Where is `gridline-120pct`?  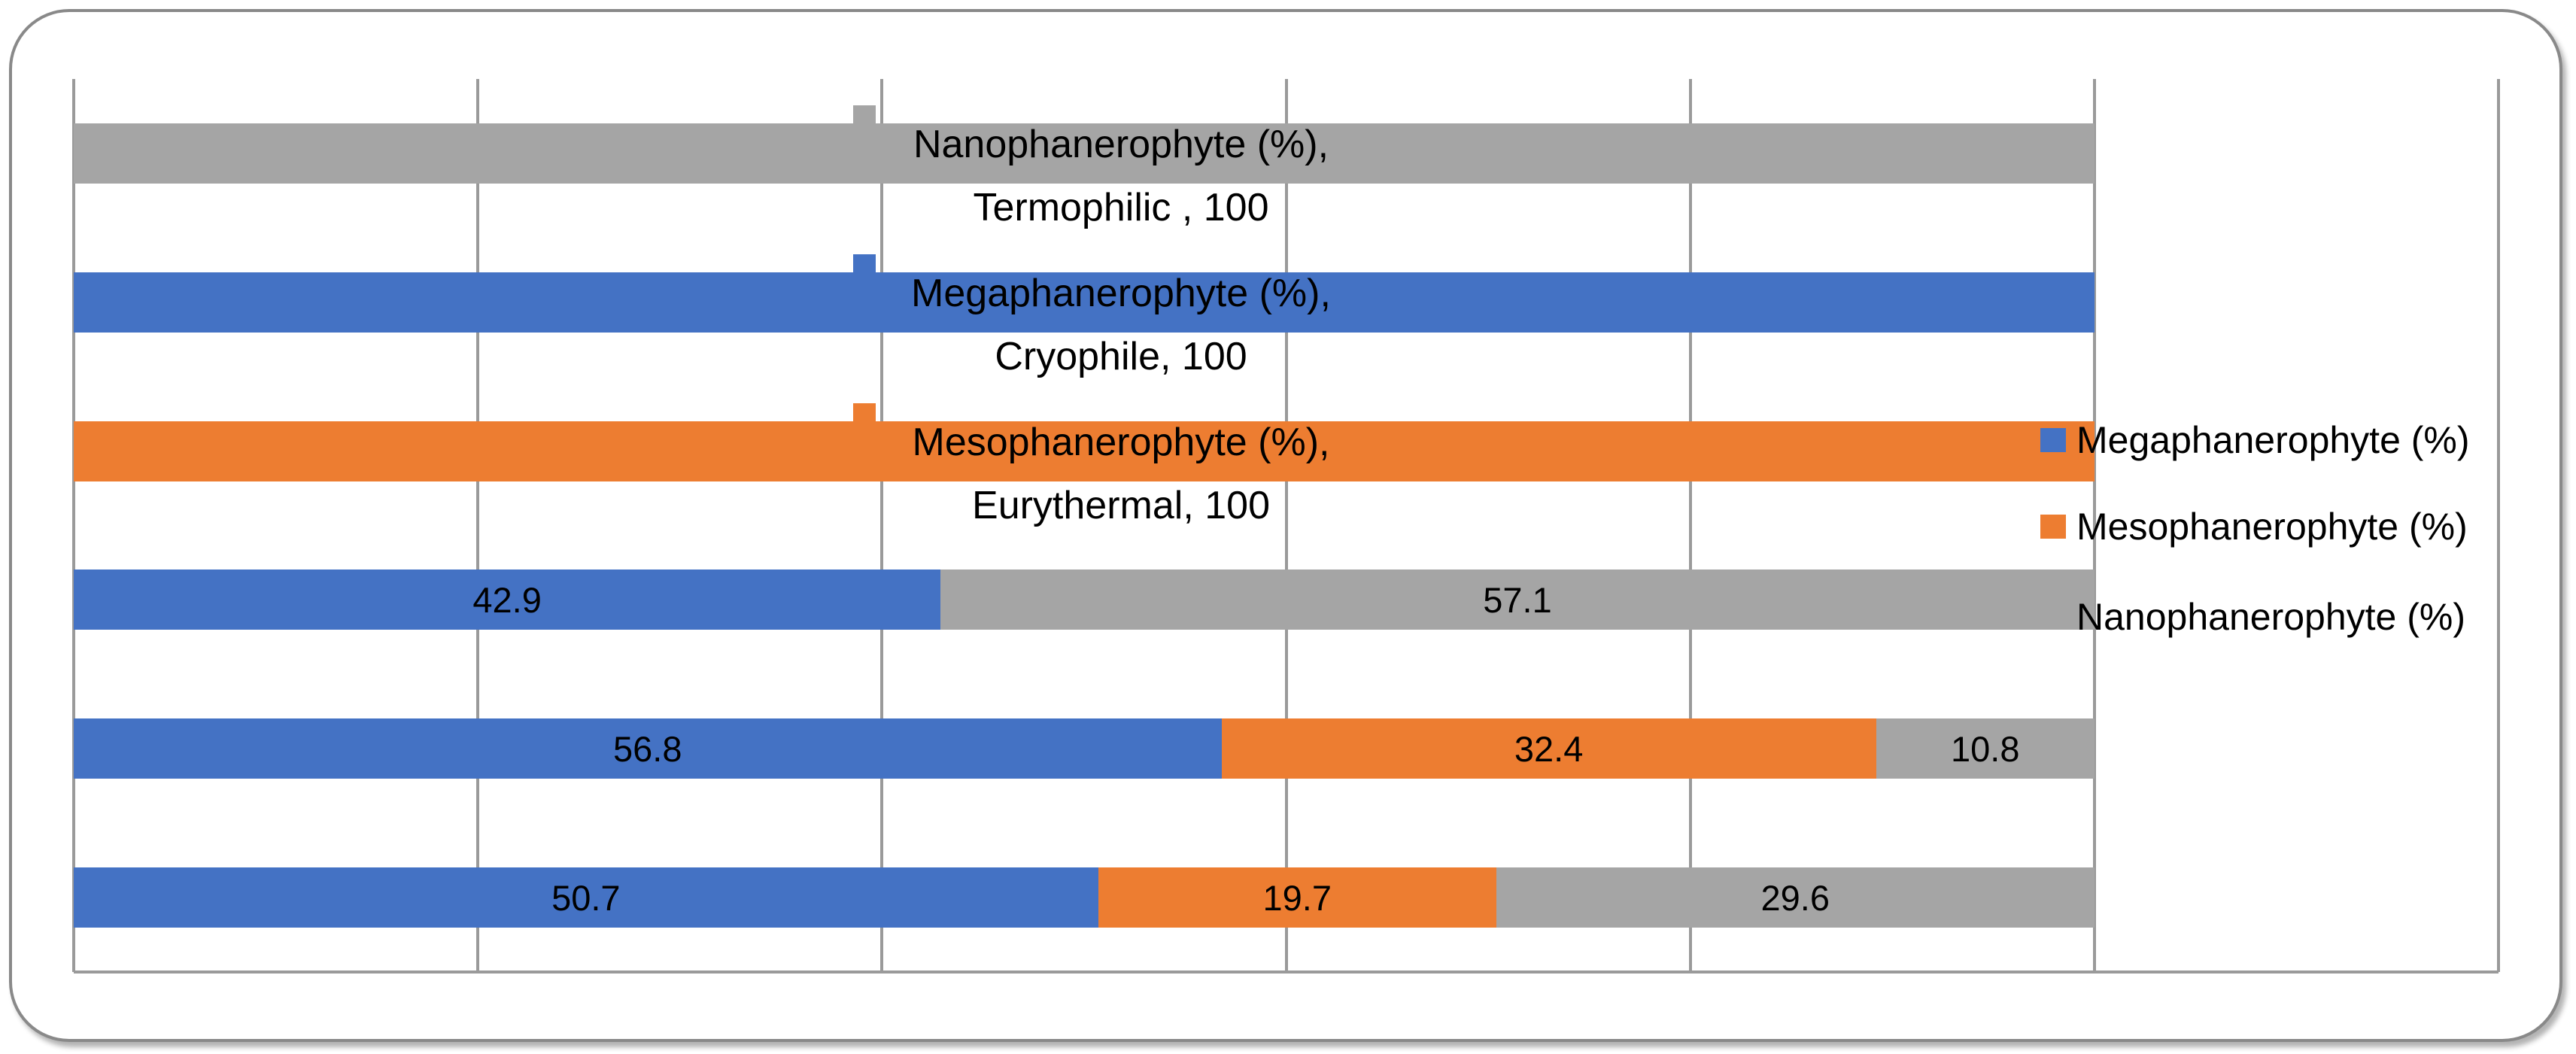
gridline-120pct is located at coordinates (2498, 525).